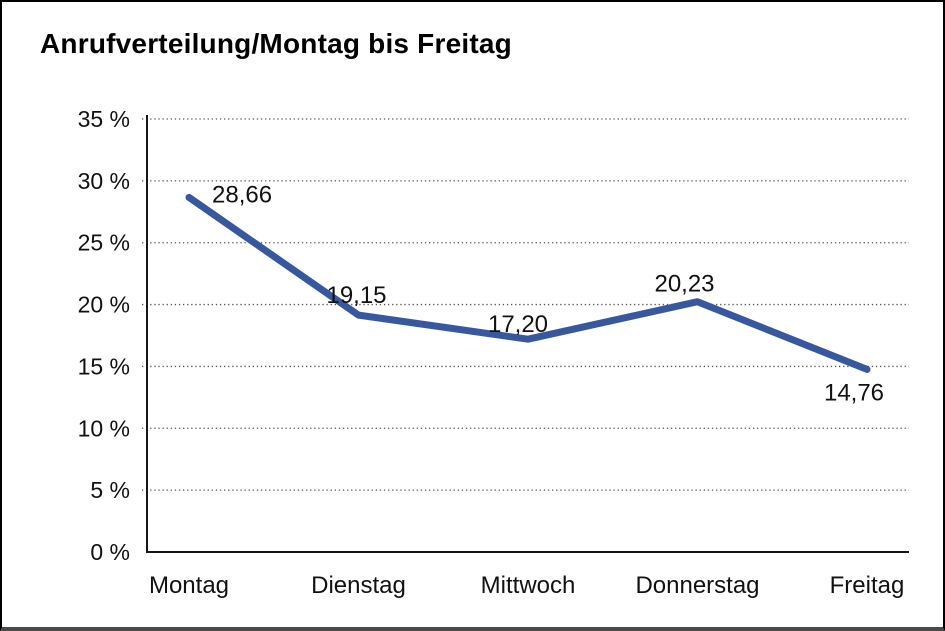  I want to click on y-tick-label: 30 %, so click(104, 181).